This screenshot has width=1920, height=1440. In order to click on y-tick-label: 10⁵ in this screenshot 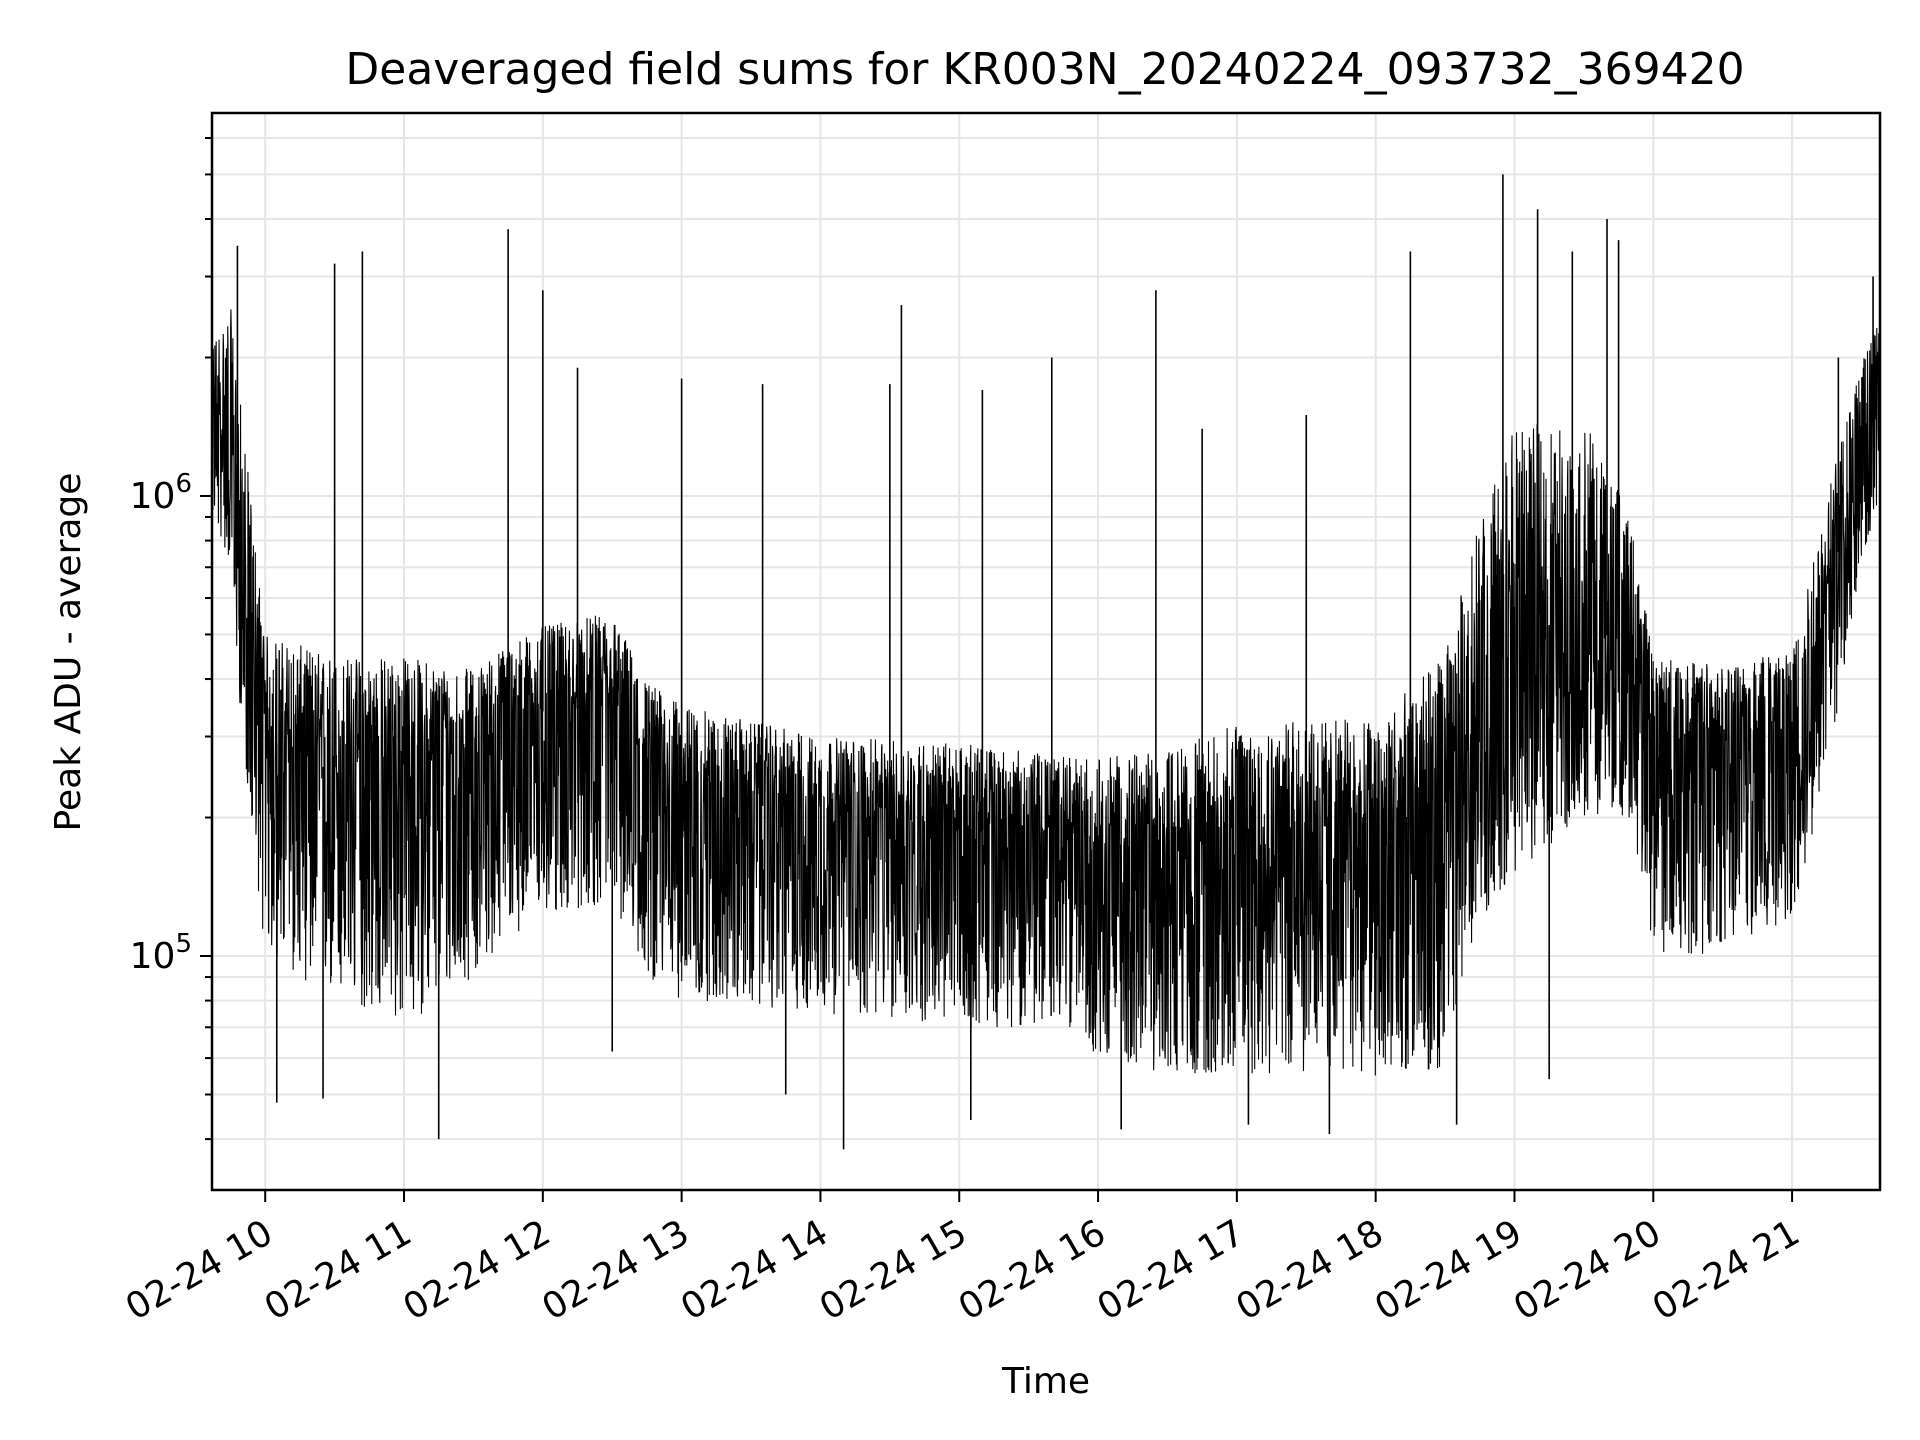, I will do `click(161, 953)`.